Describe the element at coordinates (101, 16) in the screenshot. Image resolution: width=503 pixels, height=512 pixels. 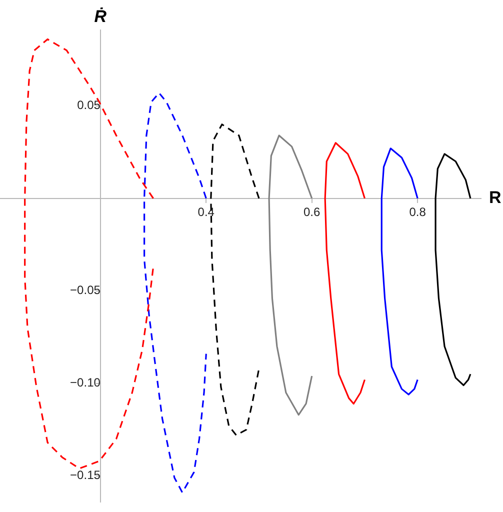
I see `y-axis-title: Ṙ` at that location.